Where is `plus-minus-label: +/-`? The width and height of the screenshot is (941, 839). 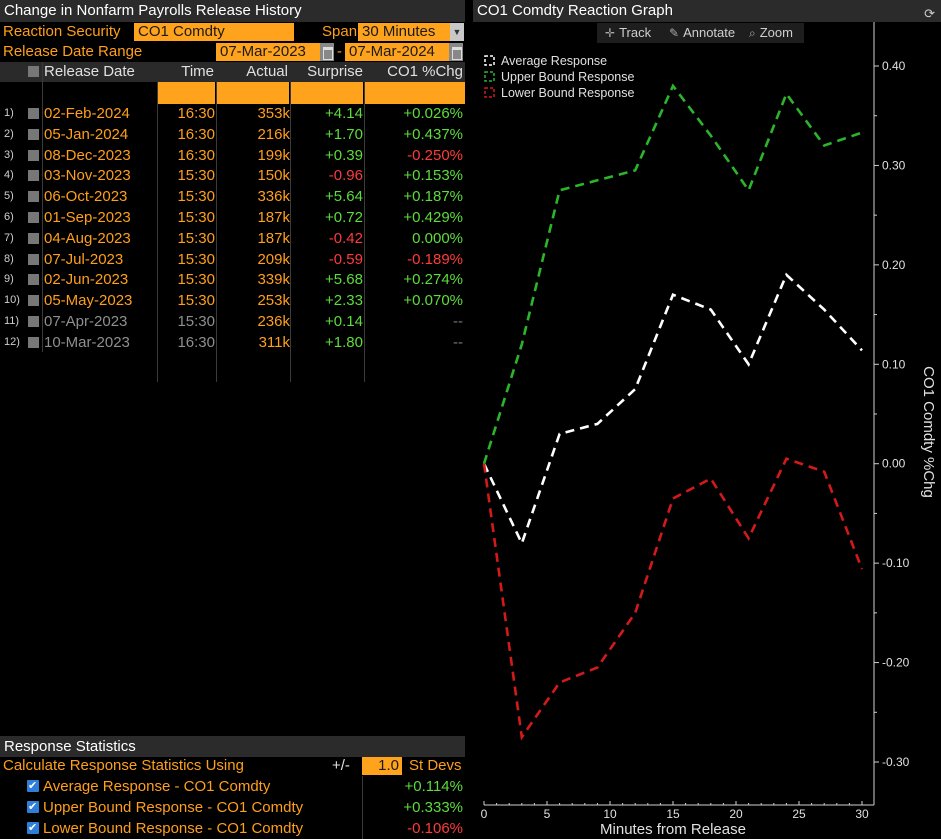
plus-minus-label: +/- is located at coordinates (341, 765).